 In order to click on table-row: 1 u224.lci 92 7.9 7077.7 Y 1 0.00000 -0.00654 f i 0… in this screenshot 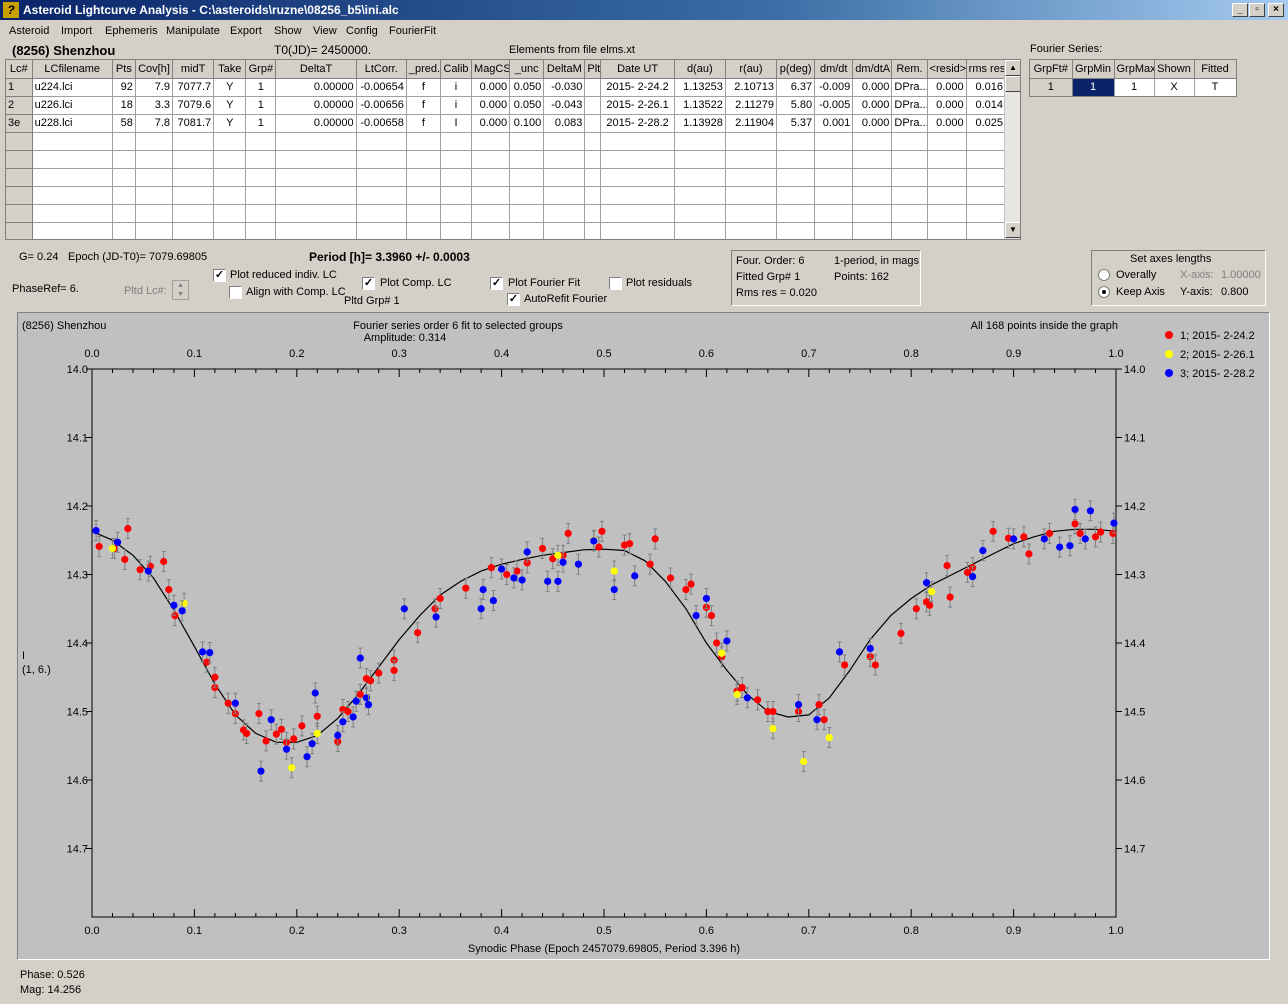, I will do `click(506, 87)`.